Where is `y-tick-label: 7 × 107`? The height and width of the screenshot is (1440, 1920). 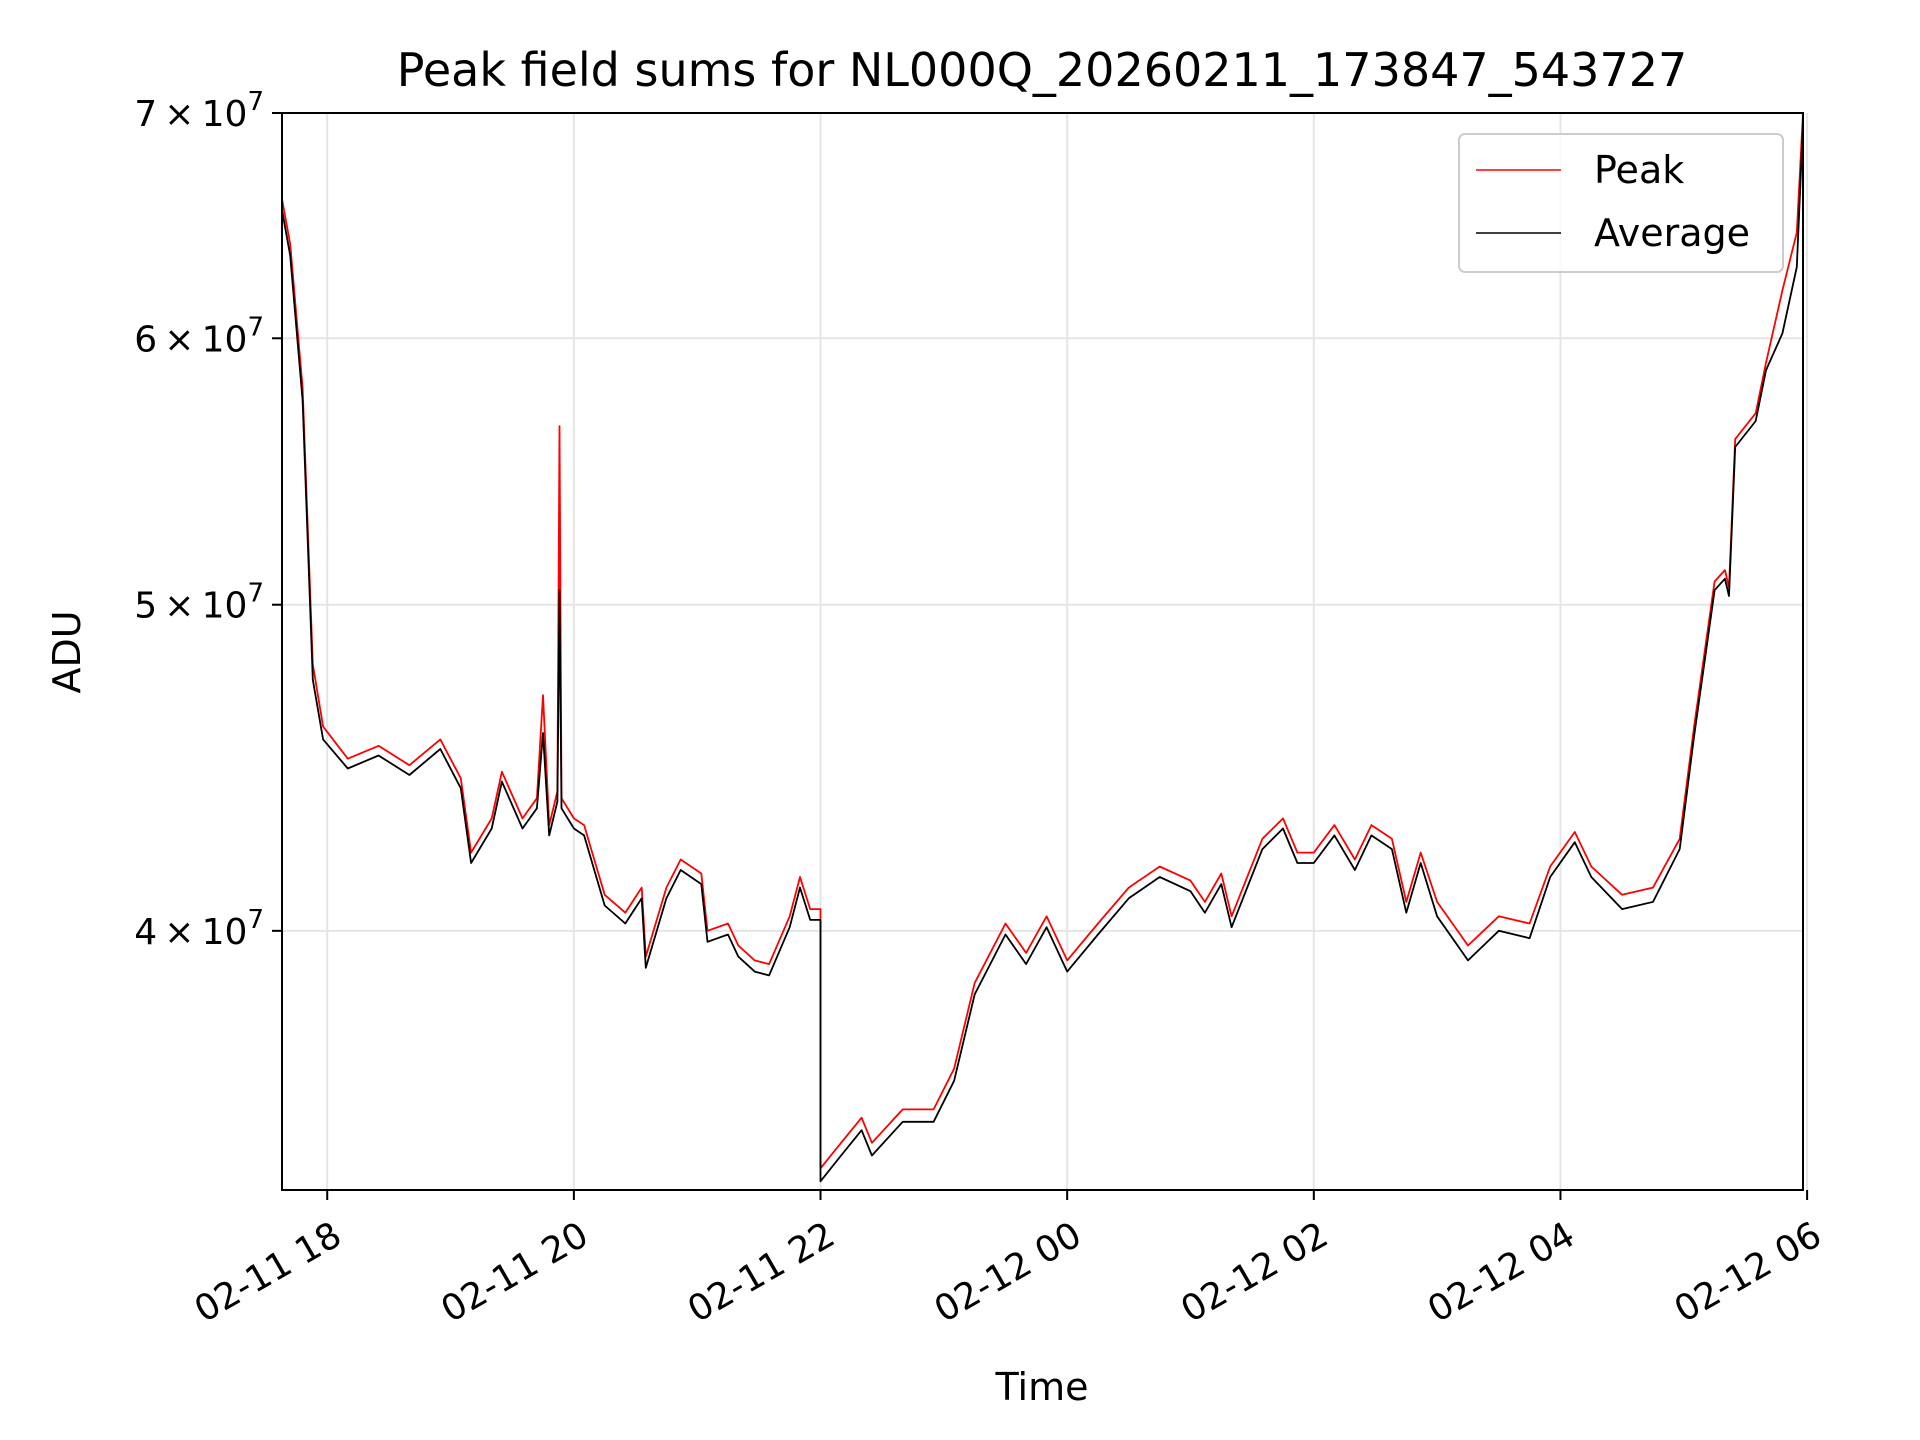
y-tick-label: 7 × 107 is located at coordinates (199, 111).